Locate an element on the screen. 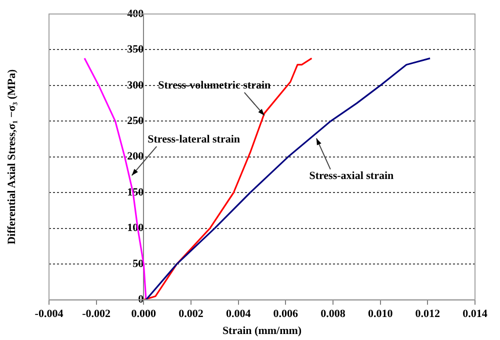 The image size is (500, 340). x-tick-label: 0.002 is located at coordinates (191, 314).